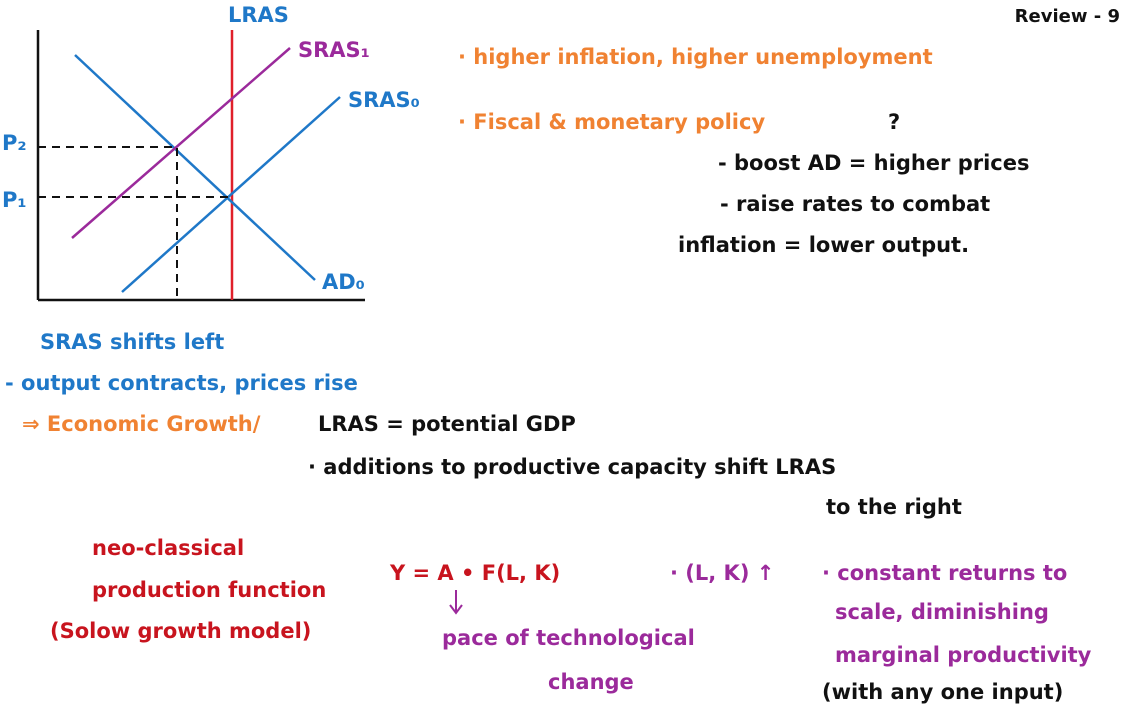 The width and height of the screenshot is (1134, 714). I want to click on note: production function, so click(209, 590).